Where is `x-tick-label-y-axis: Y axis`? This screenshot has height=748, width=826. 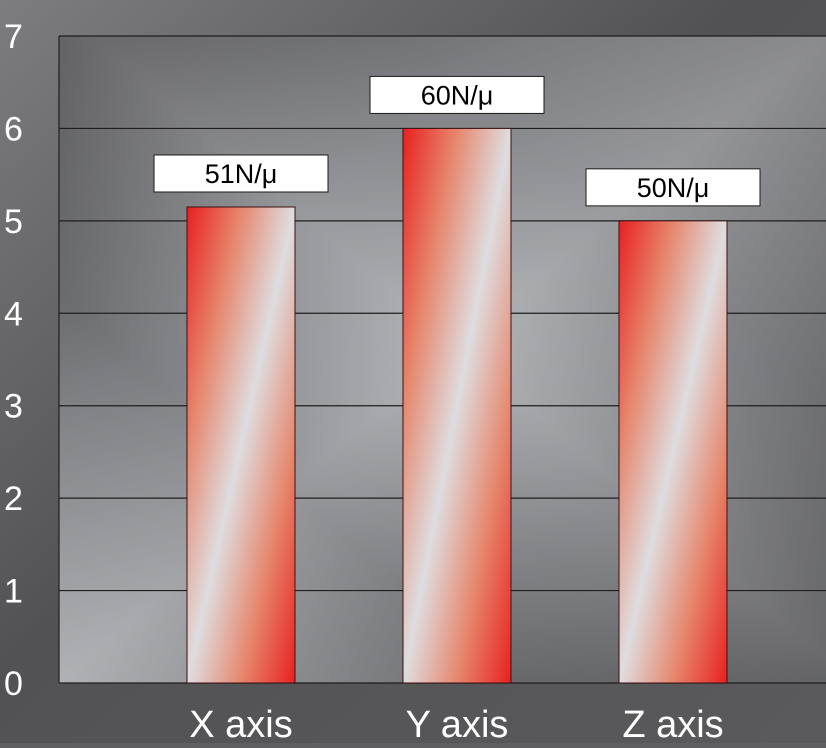
x-tick-label-y-axis: Y axis is located at coordinates (457, 723).